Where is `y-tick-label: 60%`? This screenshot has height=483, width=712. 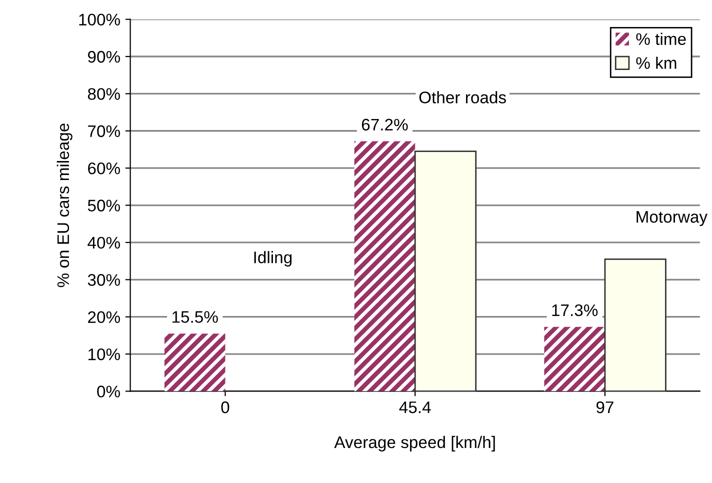
y-tick-label: 60% is located at coordinates (104, 168).